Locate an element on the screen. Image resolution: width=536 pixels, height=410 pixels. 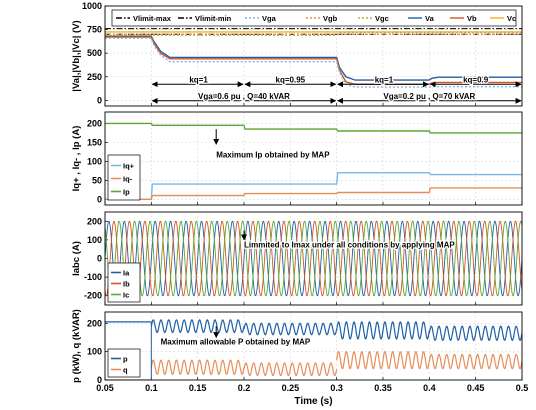
x-tick-label: 0.5 is located at coordinates (522, 388).